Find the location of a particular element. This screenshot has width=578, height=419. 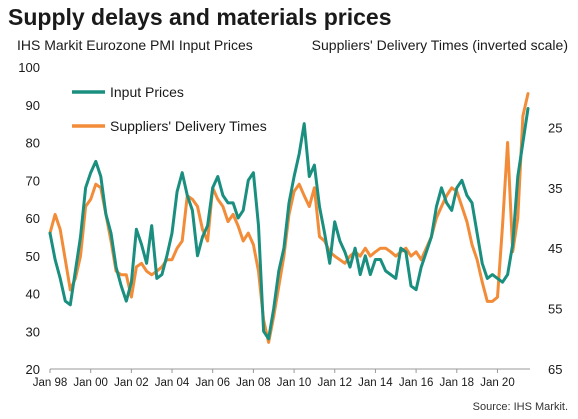

left-tick-label: 50 is located at coordinates (33, 256).